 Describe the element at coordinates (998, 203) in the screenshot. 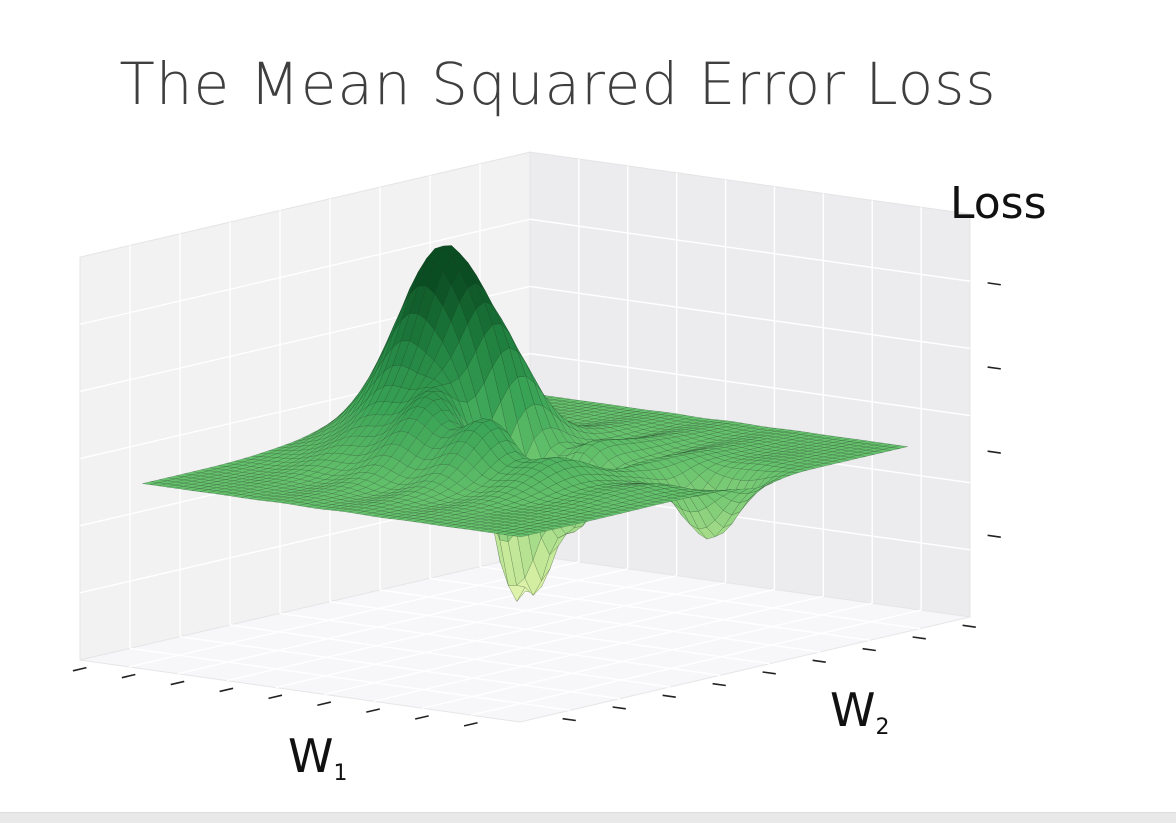

I see `z-axis-label: Loss` at that location.